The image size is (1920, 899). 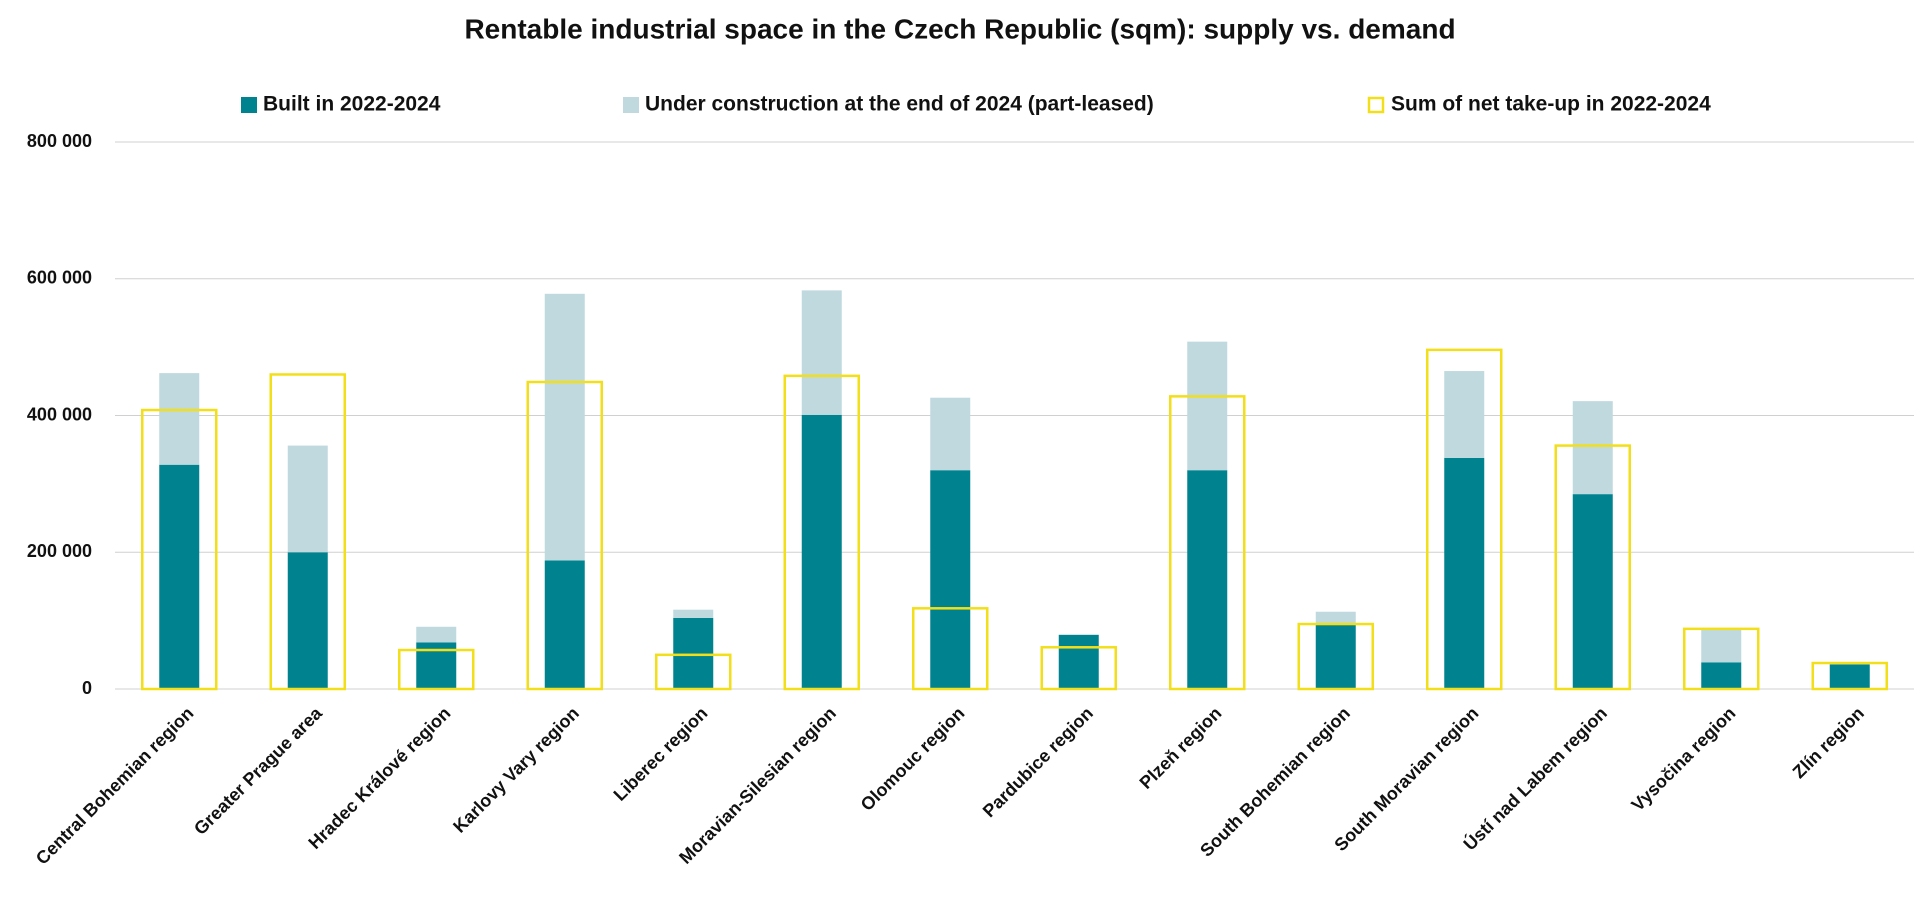 I want to click on x-tick-label: Hradec Králové region, so click(x=379, y=778).